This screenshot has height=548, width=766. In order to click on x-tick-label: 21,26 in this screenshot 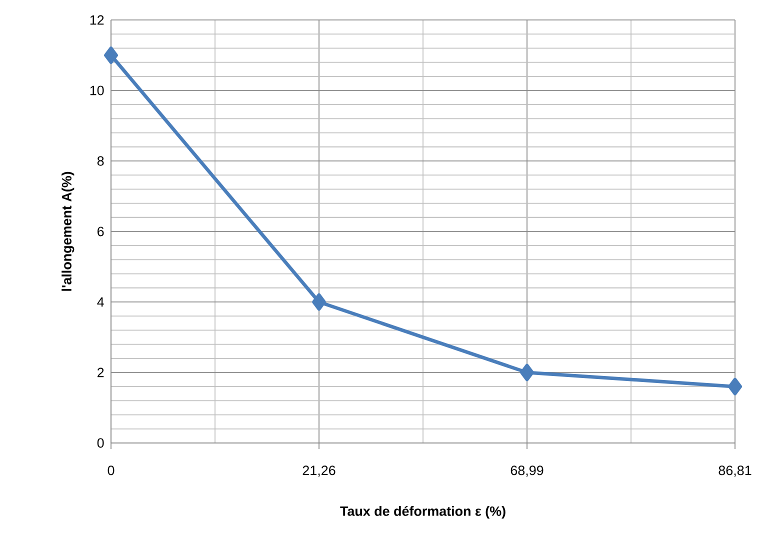, I will do `click(319, 471)`.